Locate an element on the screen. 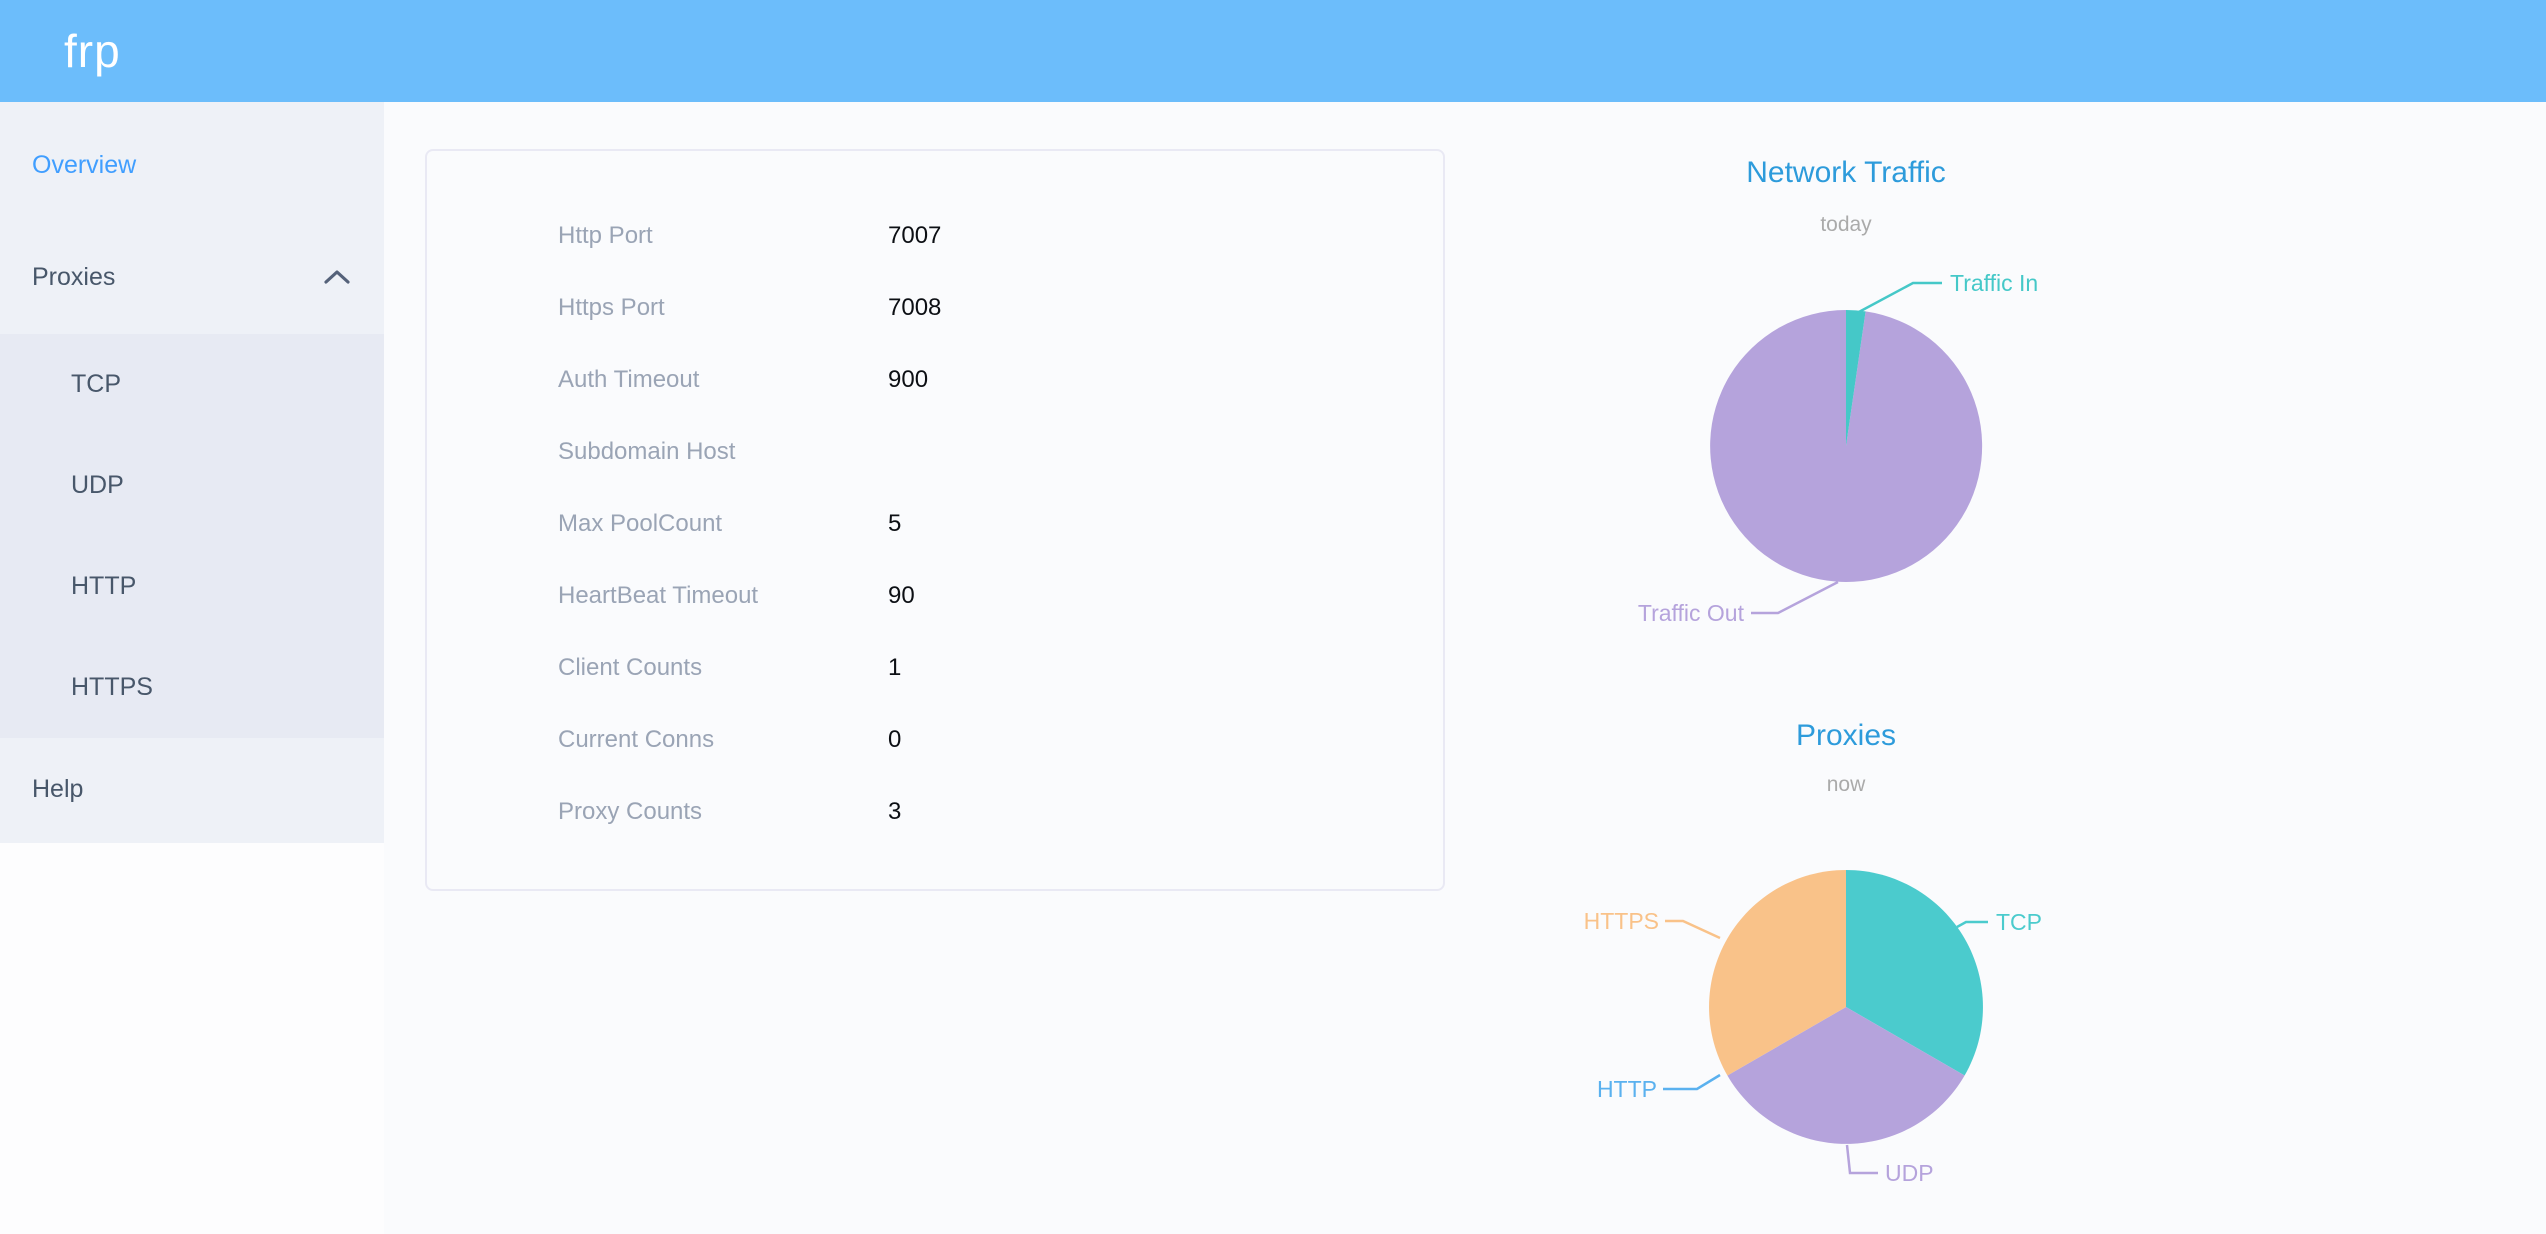  pie-slice-traffic-out is located at coordinates (1846, 446).